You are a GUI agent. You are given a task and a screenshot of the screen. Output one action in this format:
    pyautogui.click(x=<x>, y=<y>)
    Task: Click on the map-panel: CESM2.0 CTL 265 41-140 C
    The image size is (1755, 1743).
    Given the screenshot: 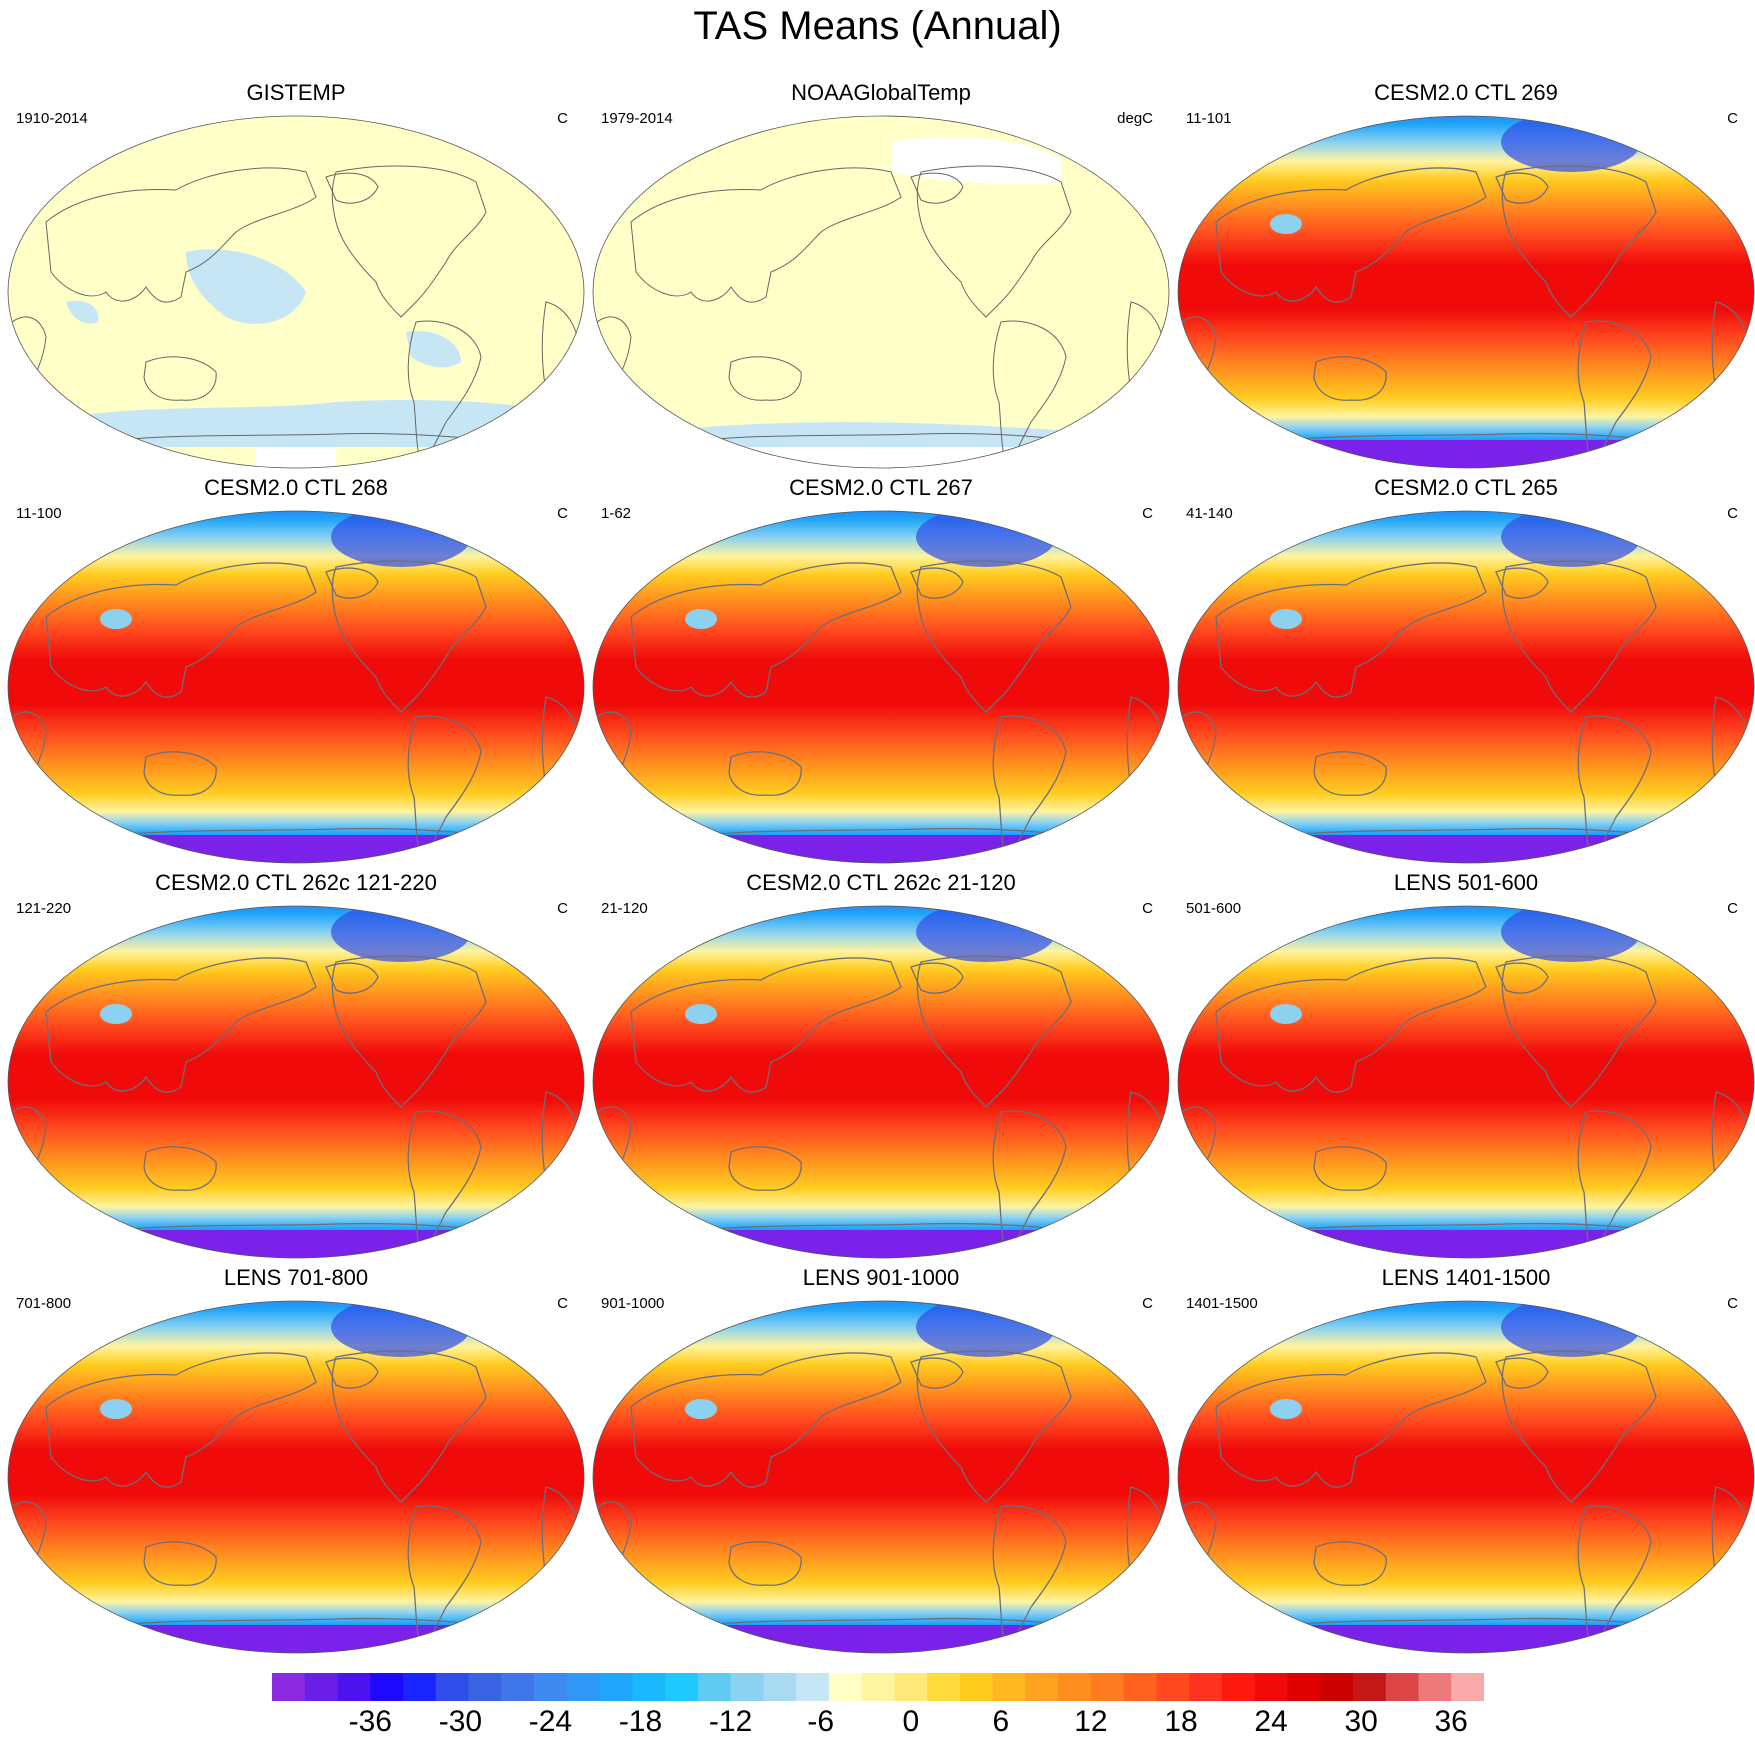 What is the action you would take?
    pyautogui.click(x=1465, y=671)
    